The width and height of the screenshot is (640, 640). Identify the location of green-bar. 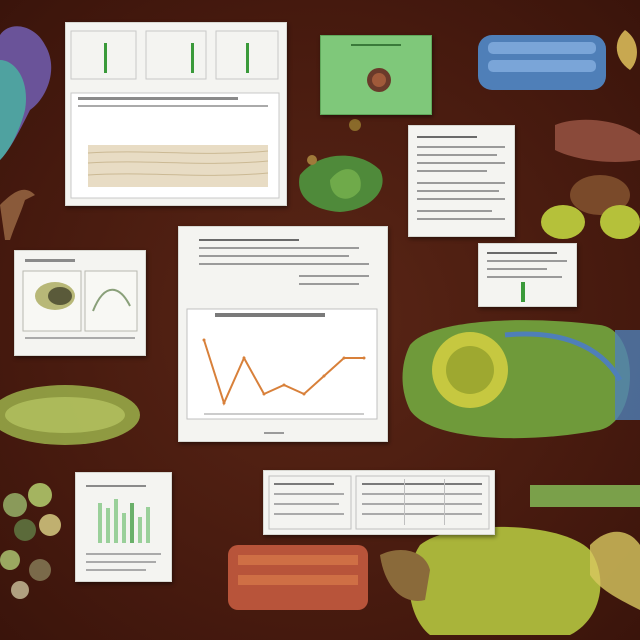
(523, 292).